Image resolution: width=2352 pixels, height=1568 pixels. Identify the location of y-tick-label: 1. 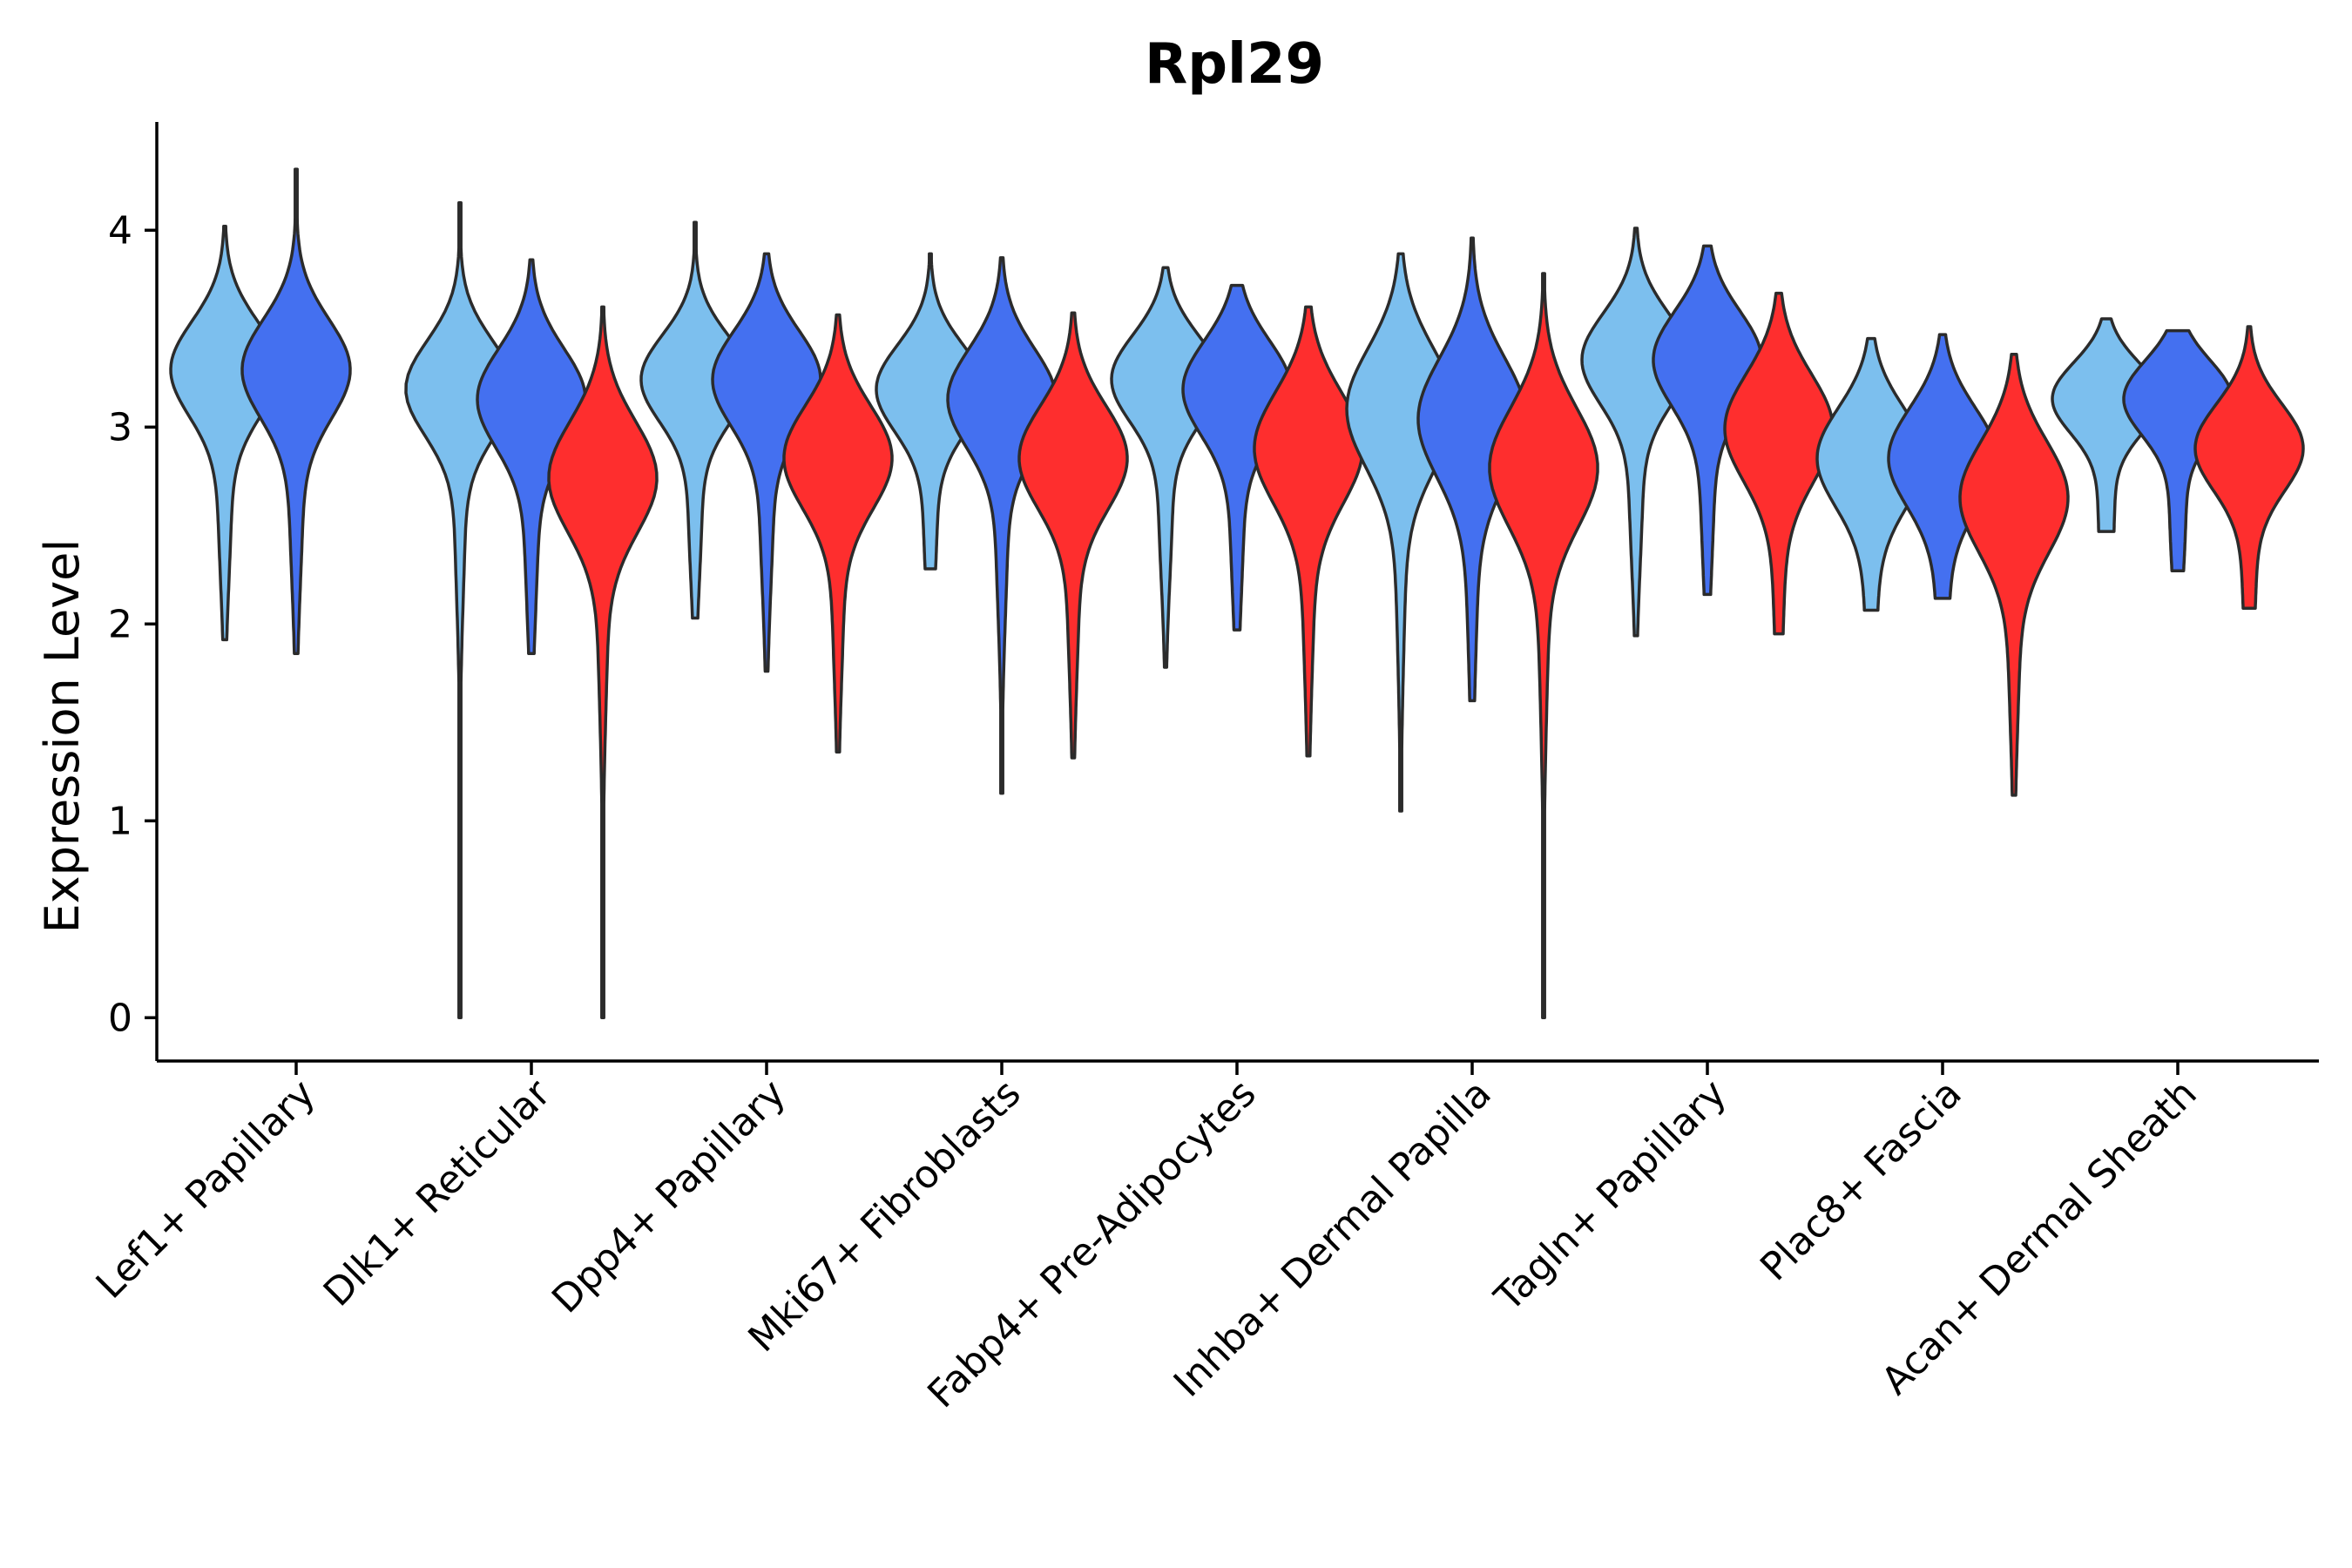
(120, 821).